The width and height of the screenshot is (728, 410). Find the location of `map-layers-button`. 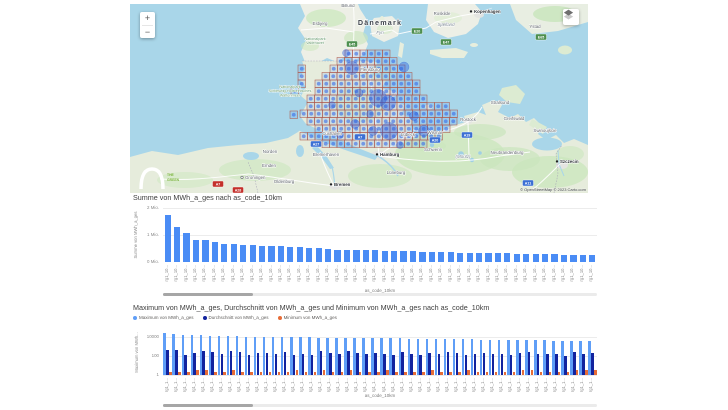

map-layers-button is located at coordinates (571, 17).